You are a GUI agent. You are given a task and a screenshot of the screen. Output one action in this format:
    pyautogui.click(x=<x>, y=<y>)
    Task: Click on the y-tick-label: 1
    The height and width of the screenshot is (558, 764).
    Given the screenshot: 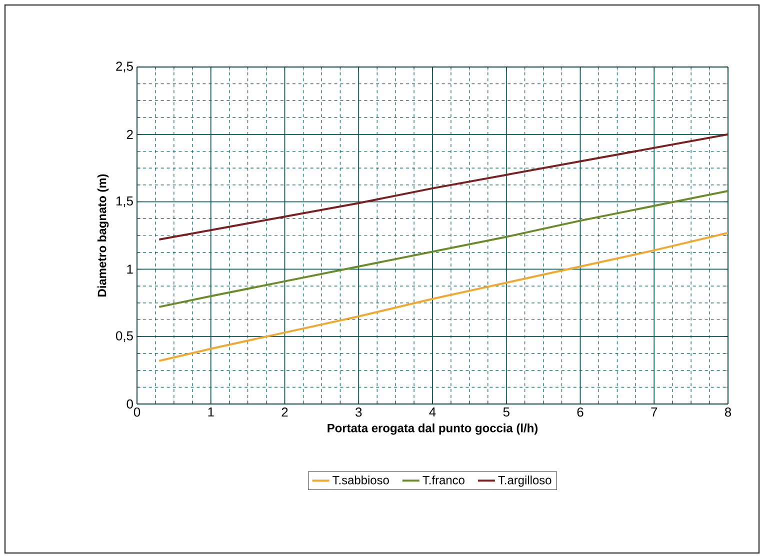 What is the action you would take?
    pyautogui.click(x=130, y=269)
    